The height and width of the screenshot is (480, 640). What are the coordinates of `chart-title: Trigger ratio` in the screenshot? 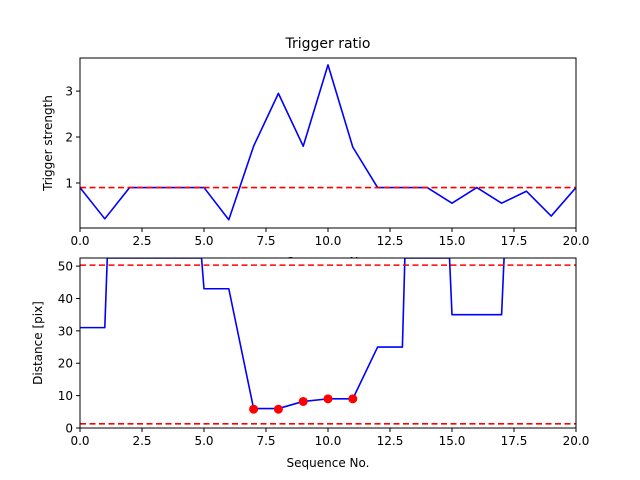 It's located at (327, 44).